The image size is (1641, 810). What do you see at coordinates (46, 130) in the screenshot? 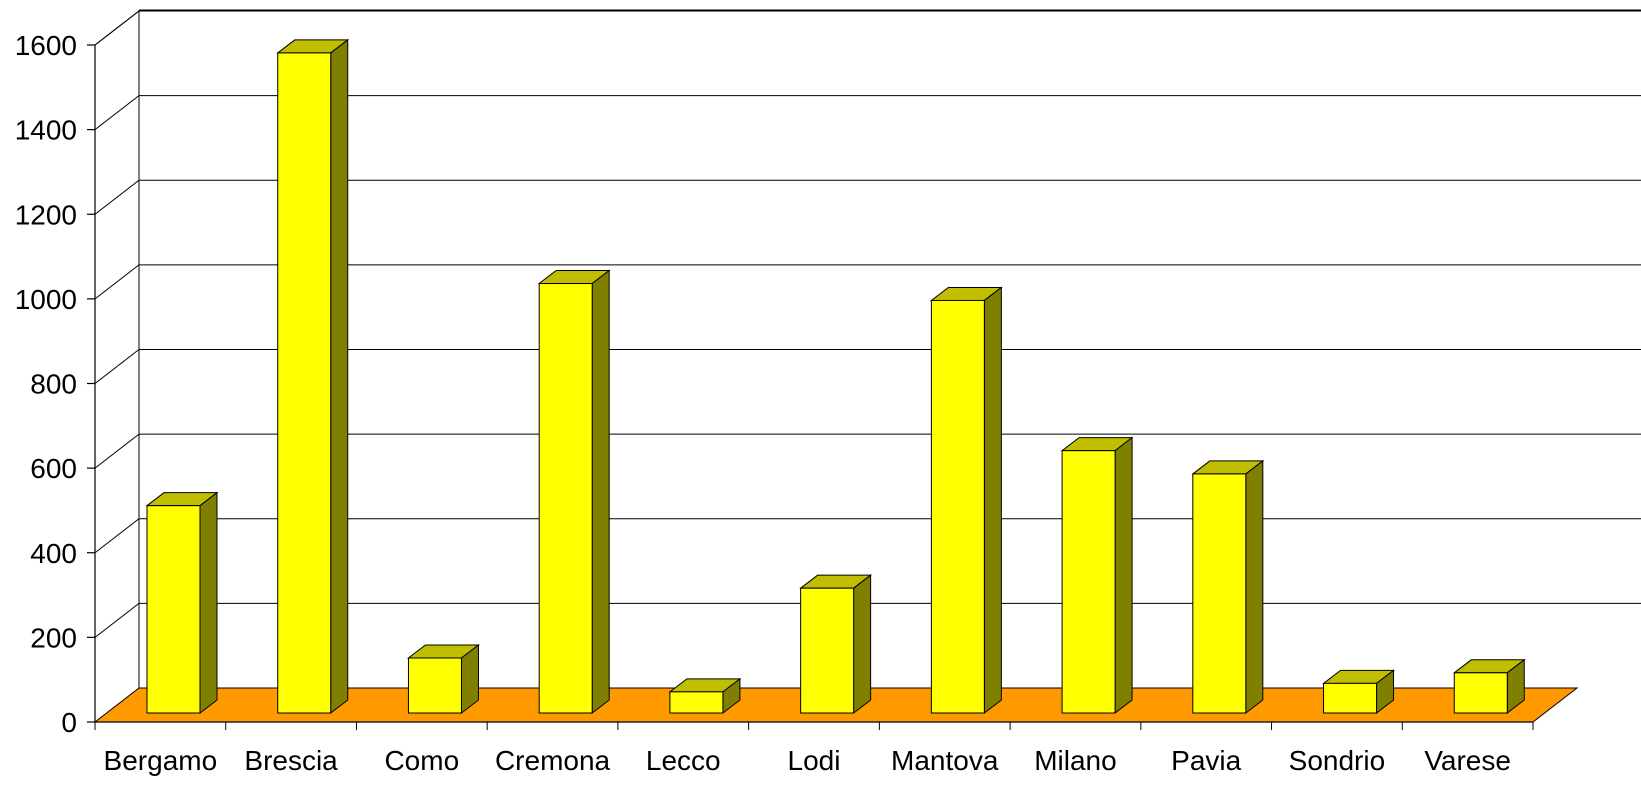
I see `y-tick-label: 1400` at bounding box center [46, 130].